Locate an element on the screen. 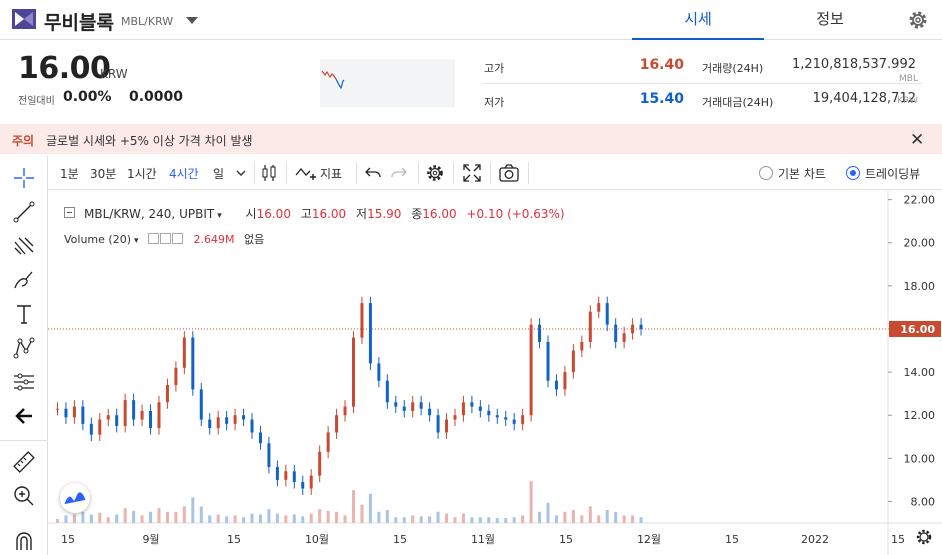 This screenshot has height=555, width=942. y-tick-label: 20.00 is located at coordinates (920, 243).